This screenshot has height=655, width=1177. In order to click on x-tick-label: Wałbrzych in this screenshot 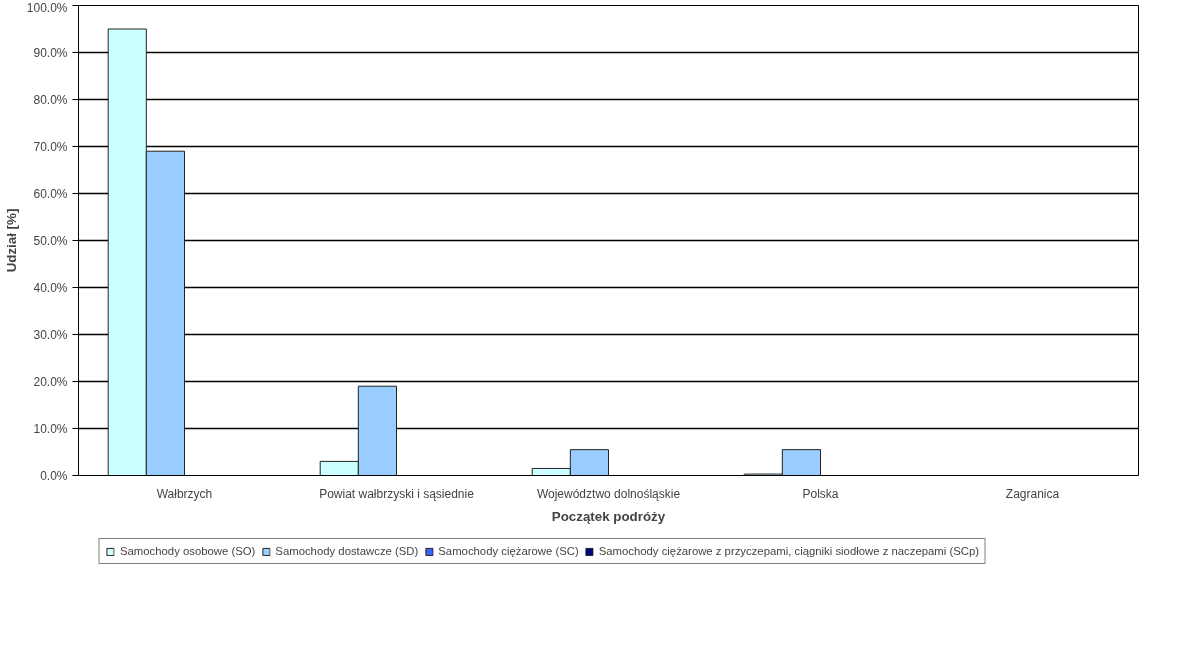, I will do `click(184, 493)`.